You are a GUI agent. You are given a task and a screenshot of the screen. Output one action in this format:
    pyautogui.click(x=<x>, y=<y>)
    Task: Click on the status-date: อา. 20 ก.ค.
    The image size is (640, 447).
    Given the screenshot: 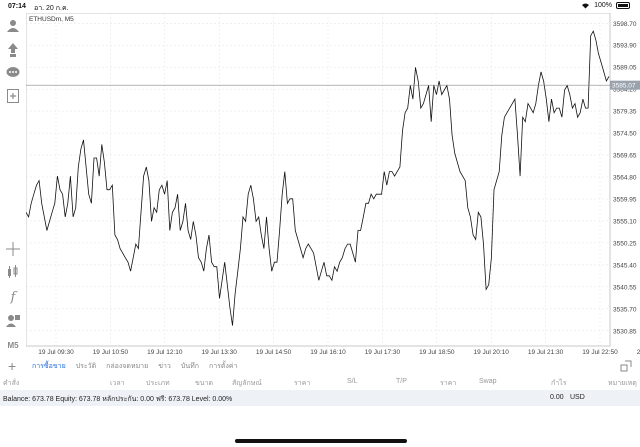 What is the action you would take?
    pyautogui.click(x=51, y=8)
    